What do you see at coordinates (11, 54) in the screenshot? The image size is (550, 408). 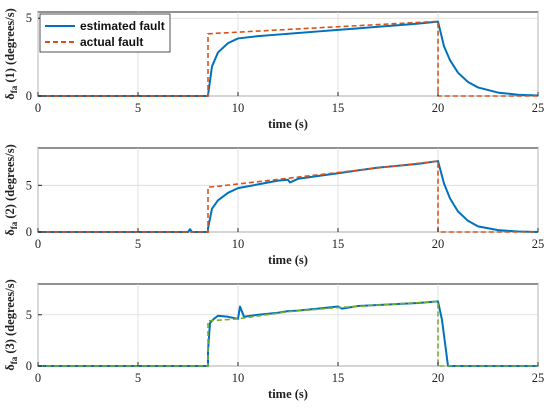 I see `y-axis-label-1: δfa (1) (degrees/s)` at bounding box center [11, 54].